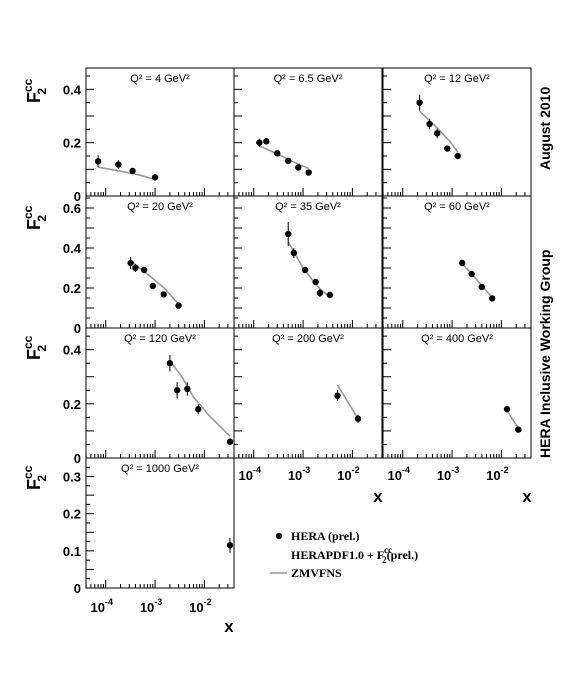  Describe the element at coordinates (160, 339) in the screenshot. I see `panel-title: Q² = 120 GeV²` at that location.